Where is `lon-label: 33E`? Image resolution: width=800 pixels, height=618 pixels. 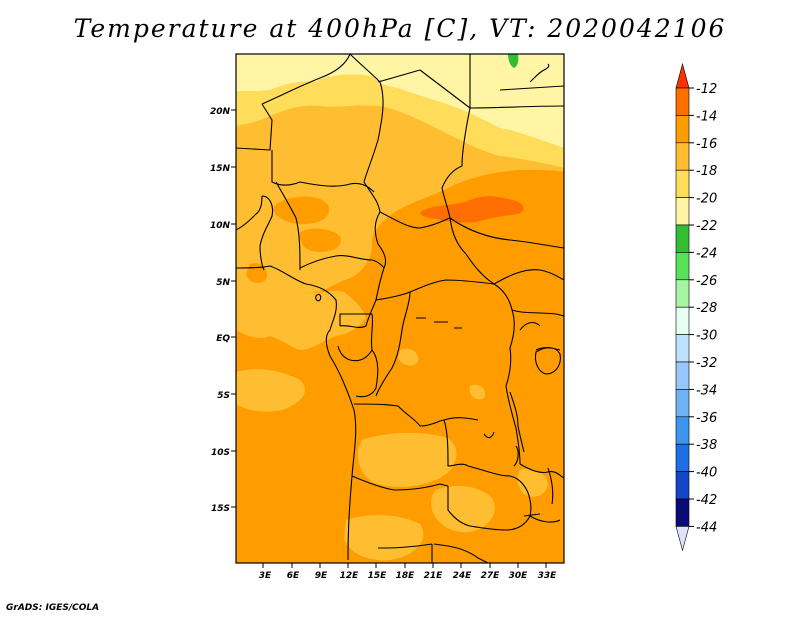 lon-label: 33E is located at coordinates (548, 576).